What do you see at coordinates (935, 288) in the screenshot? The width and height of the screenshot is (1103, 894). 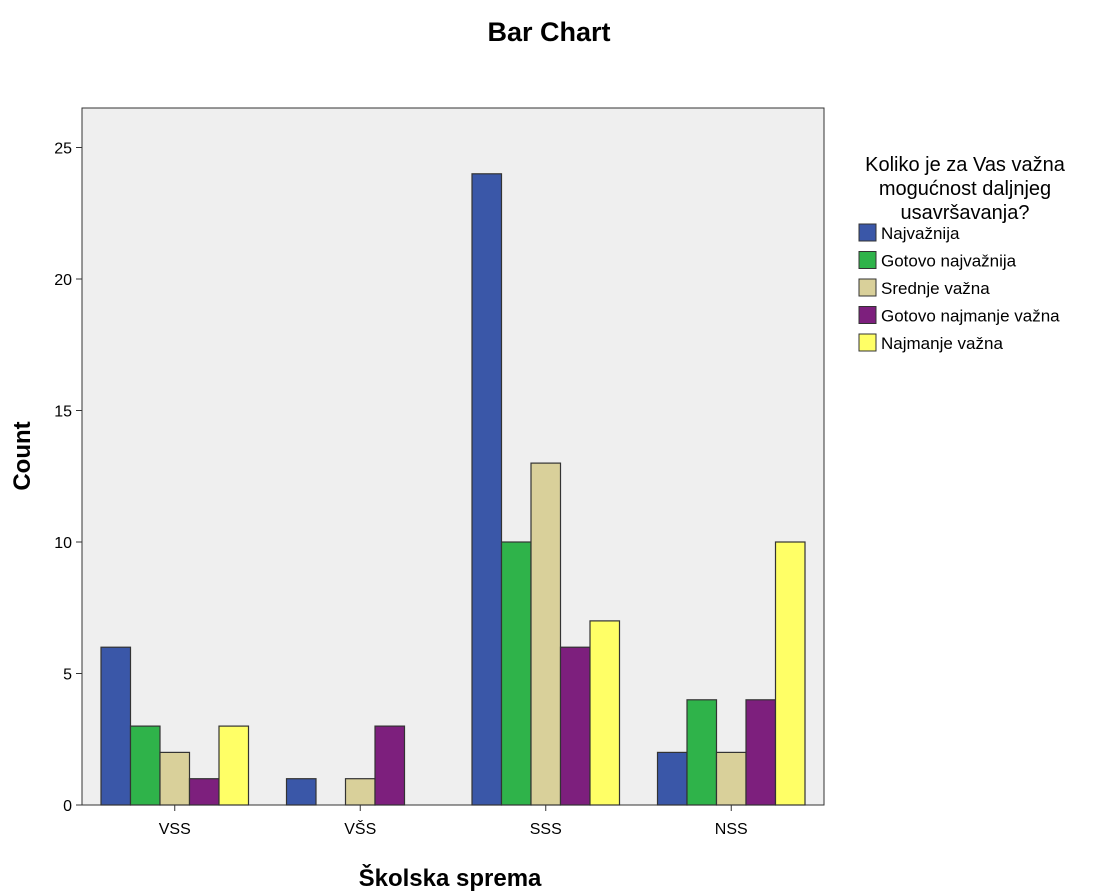 I see `legend-label: Srednje važna` at bounding box center [935, 288].